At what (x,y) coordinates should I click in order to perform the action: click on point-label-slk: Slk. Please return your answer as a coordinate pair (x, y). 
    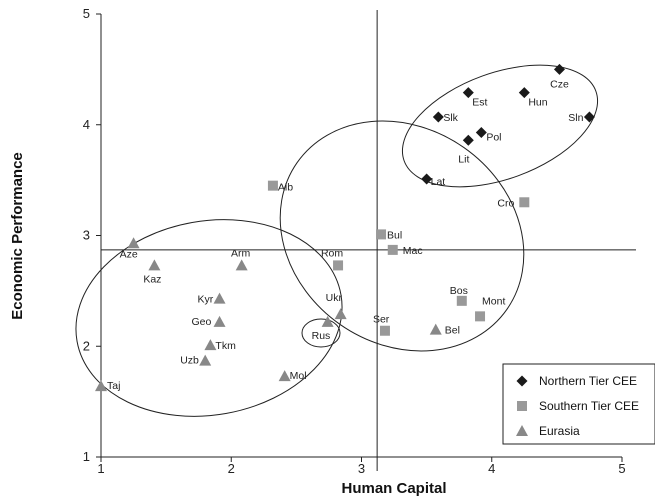
    Looking at the image, I should click on (450, 118).